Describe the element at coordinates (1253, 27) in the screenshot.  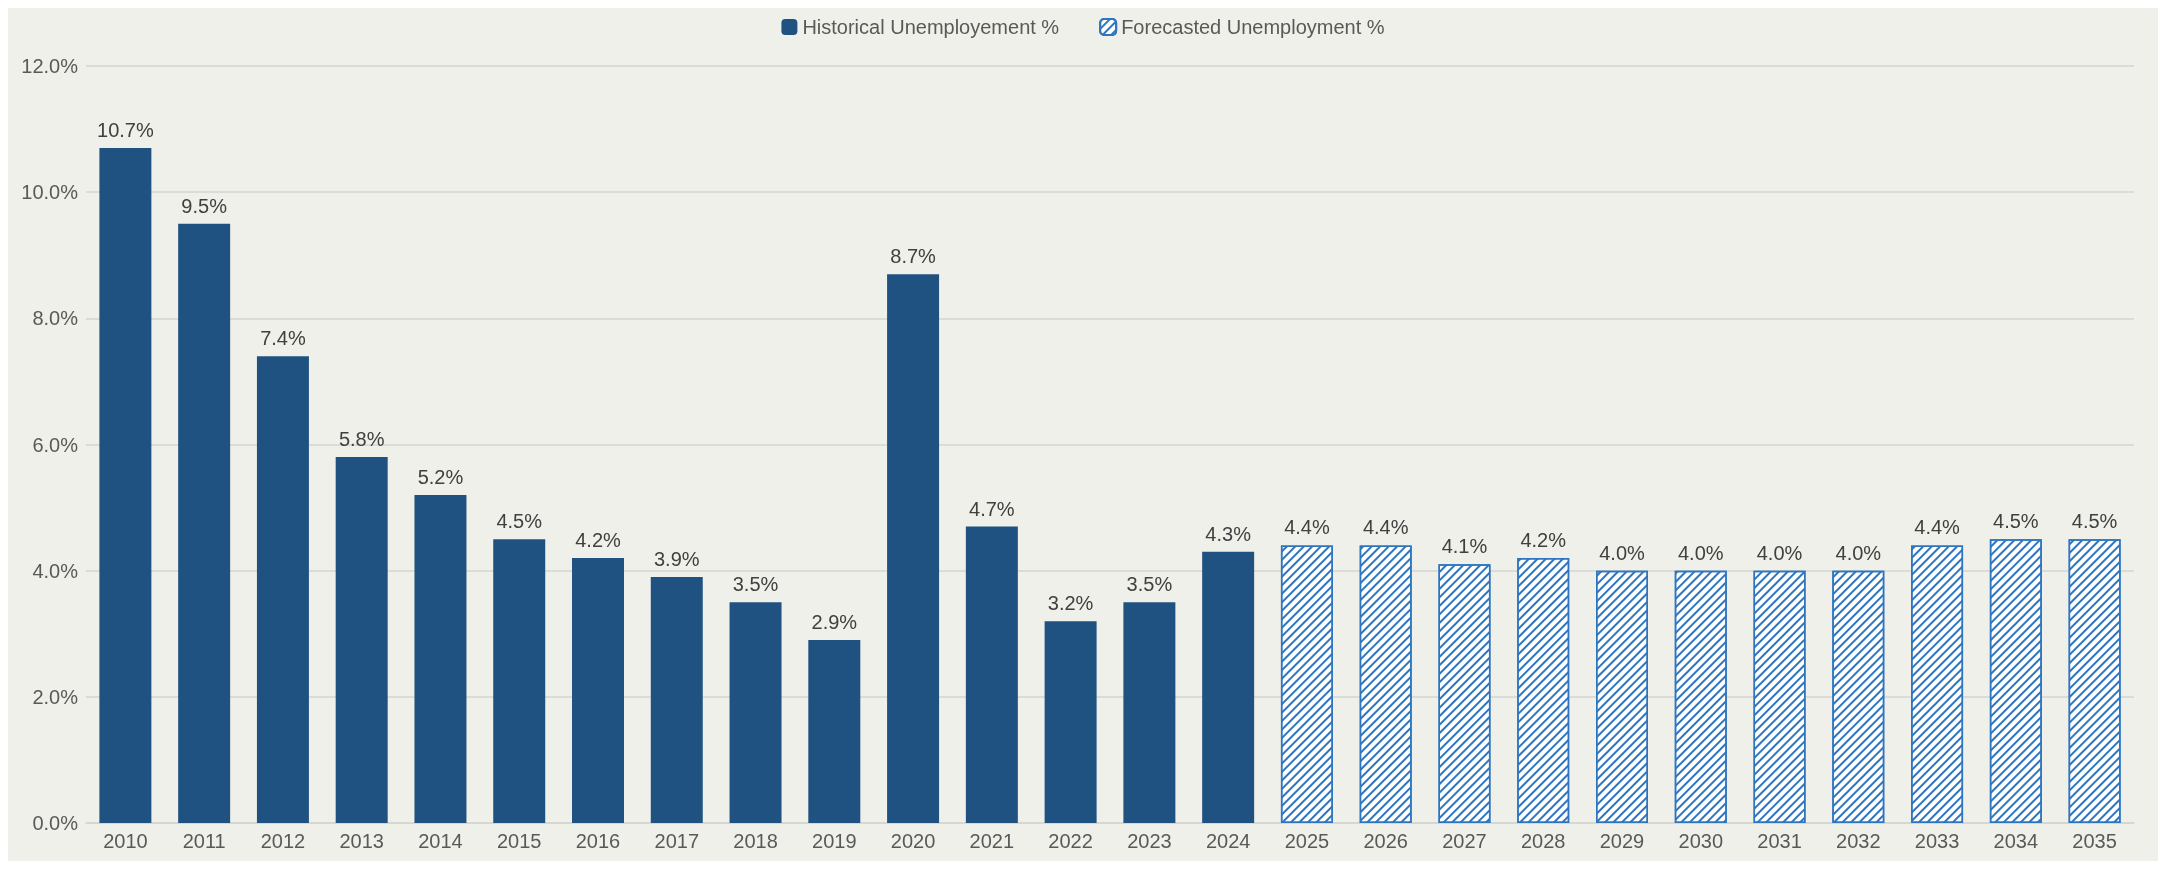
I see `legend-label: Forecasted Unemployment %` at that location.